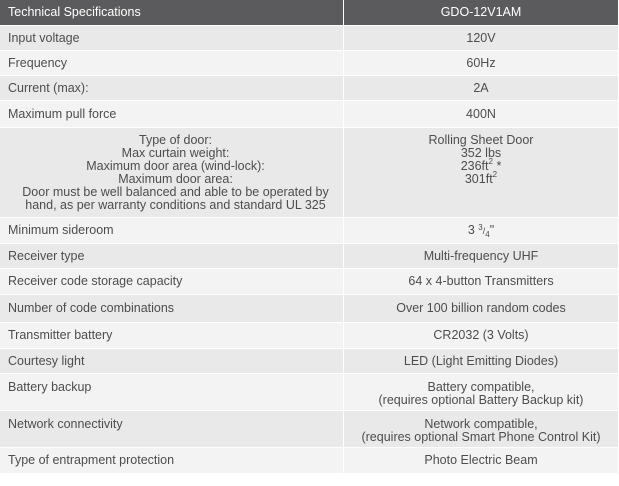  Describe the element at coordinates (480, 227) in the screenshot. I see `sideroom-fraction-numerator: 3` at that location.